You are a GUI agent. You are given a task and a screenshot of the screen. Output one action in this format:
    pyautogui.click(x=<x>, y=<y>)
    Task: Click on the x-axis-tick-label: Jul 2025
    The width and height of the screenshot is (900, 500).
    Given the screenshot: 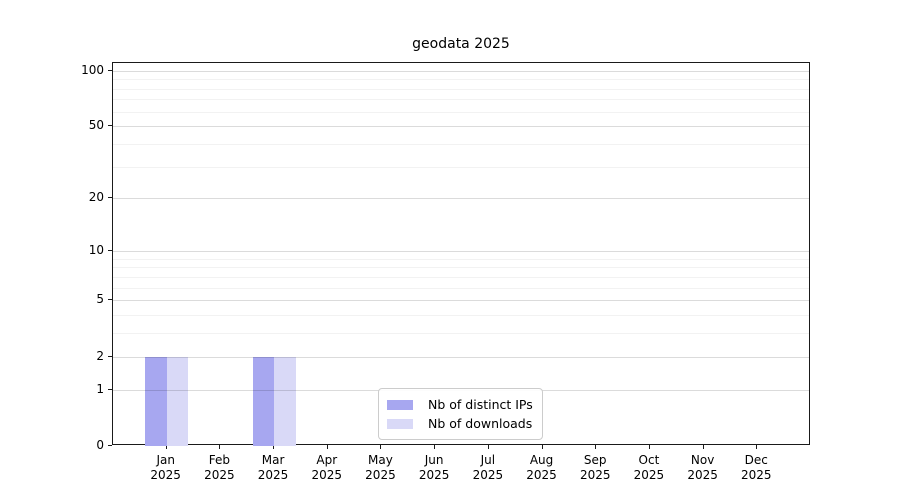 What is the action you would take?
    pyautogui.click(x=488, y=468)
    